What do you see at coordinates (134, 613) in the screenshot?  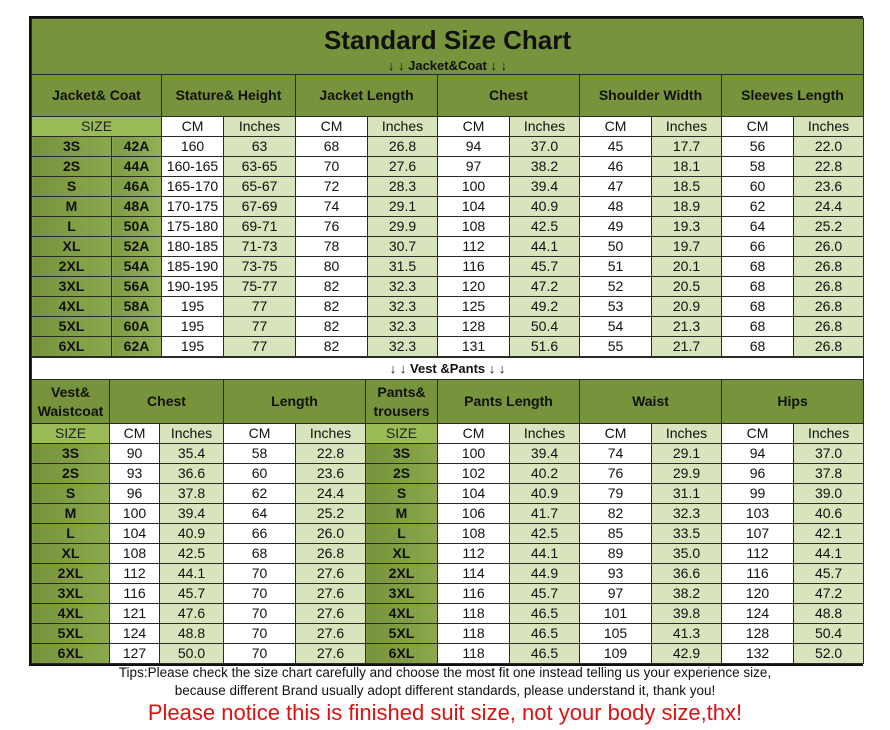 I see `table-cell: 121` at bounding box center [134, 613].